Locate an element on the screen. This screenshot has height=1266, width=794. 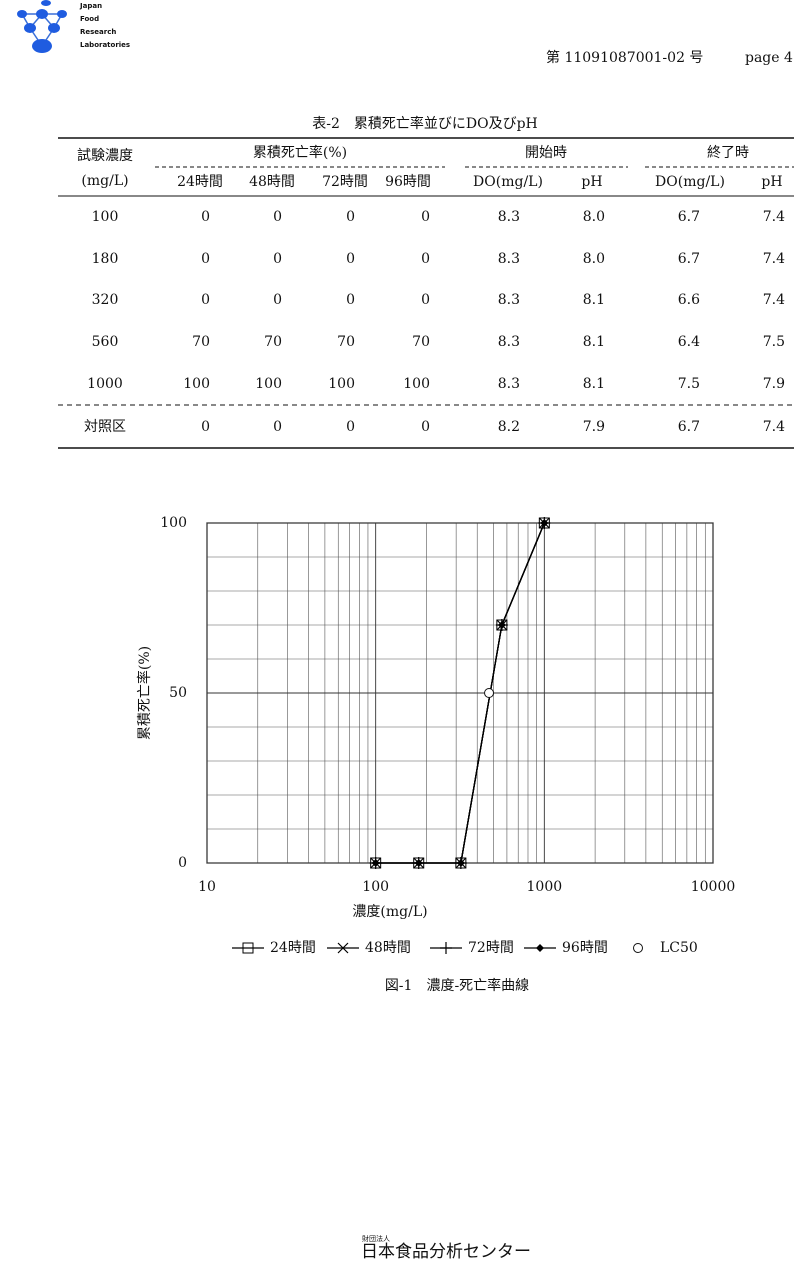
table-cell: 6.6 is located at coordinates (689, 300).